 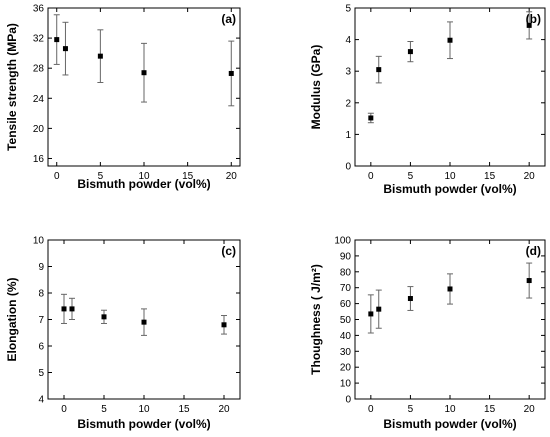 I want to click on y-axis-title: Elongation (%), so click(x=12, y=320).